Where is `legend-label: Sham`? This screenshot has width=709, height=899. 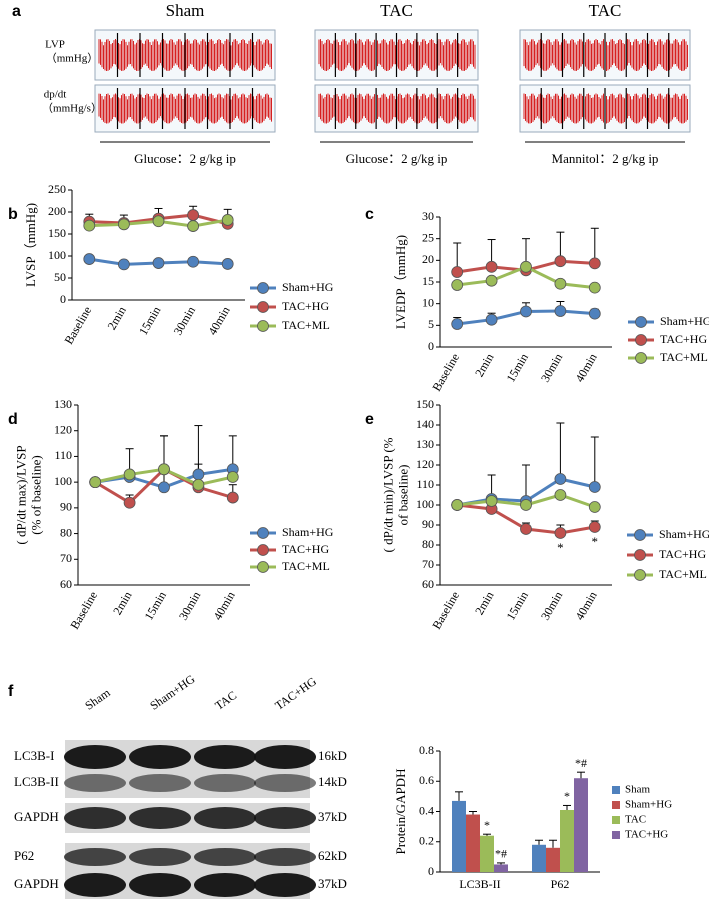 legend-label: Sham is located at coordinates (638, 790).